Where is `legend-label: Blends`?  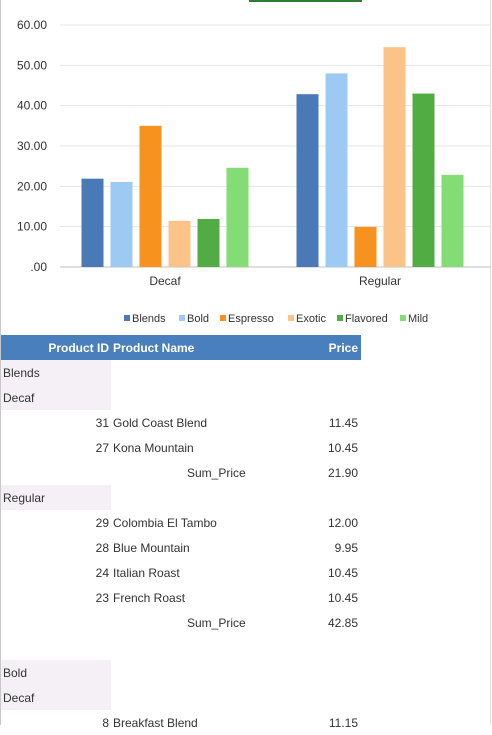
legend-label: Blends is located at coordinates (149, 319).